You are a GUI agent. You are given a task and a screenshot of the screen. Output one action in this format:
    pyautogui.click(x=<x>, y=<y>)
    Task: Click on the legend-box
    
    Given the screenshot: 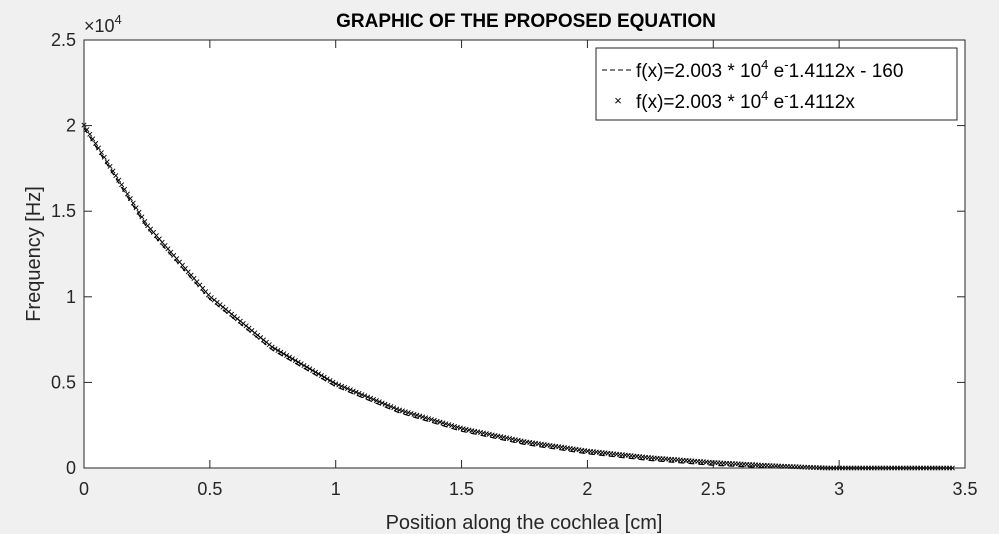 What is the action you would take?
    pyautogui.click(x=776, y=84)
    